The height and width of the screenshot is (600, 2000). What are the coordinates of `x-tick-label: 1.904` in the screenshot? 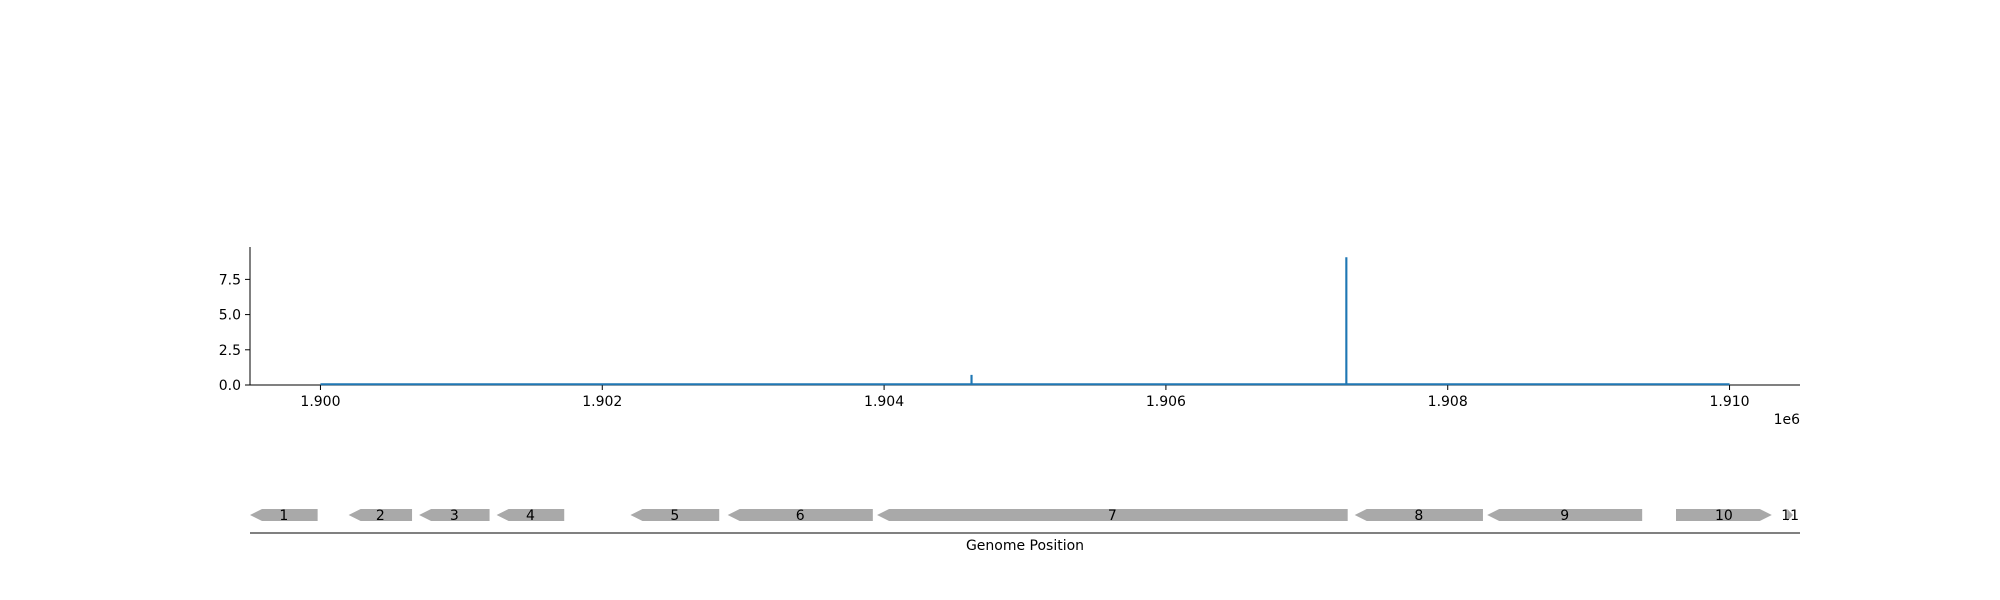 It's located at (884, 402).